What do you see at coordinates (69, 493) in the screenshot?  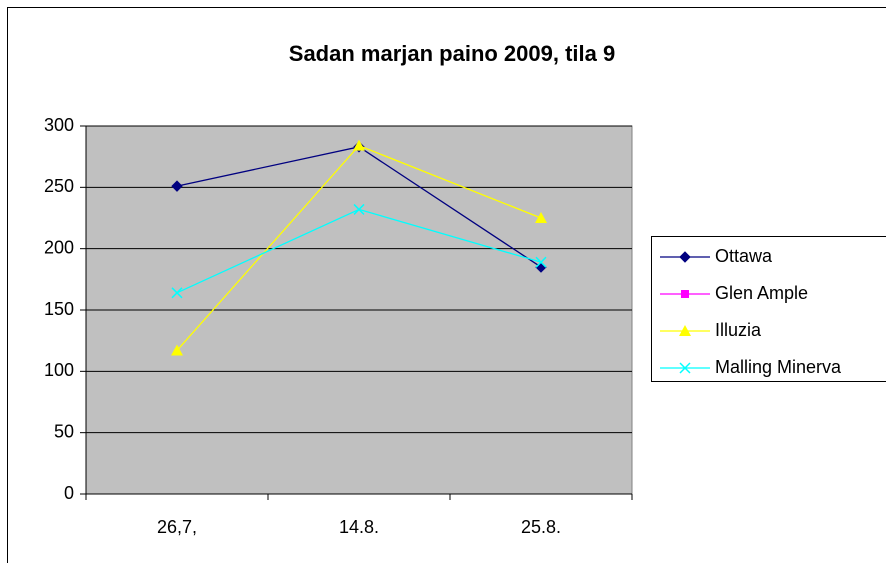 I see `y-tick-label: 0` at bounding box center [69, 493].